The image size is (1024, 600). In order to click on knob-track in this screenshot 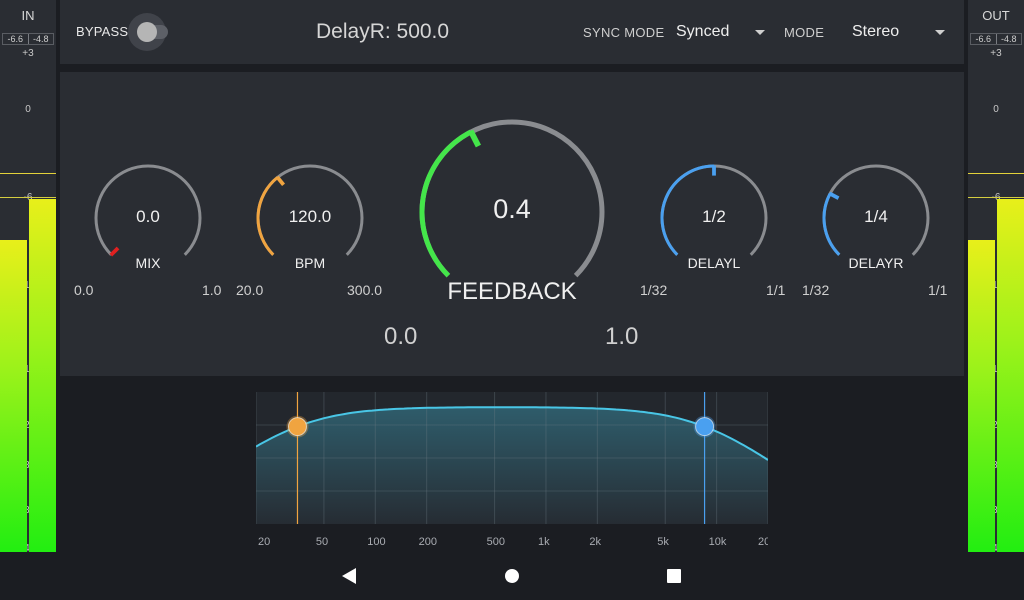, I will do `click(148, 210)`.